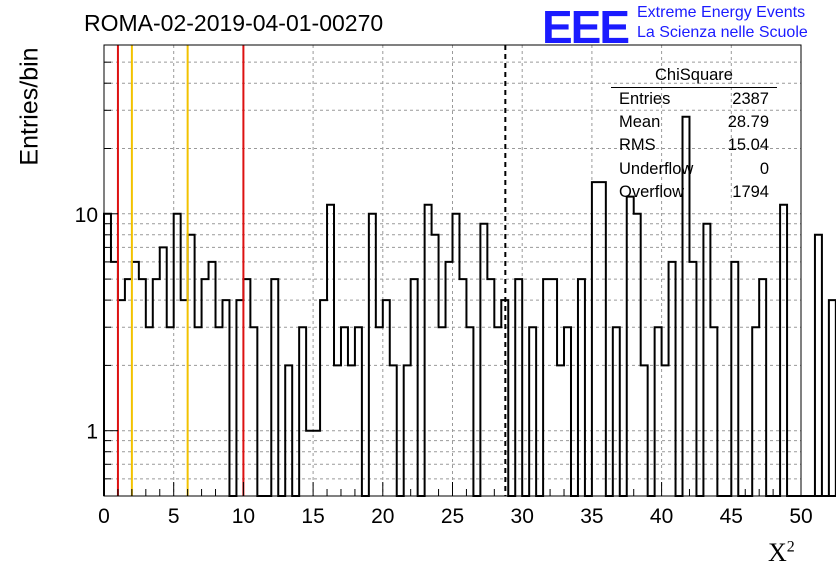  Describe the element at coordinates (722, 32) in the screenshot. I see `logo-line-2: La Scienza nelle Scuole` at that location.